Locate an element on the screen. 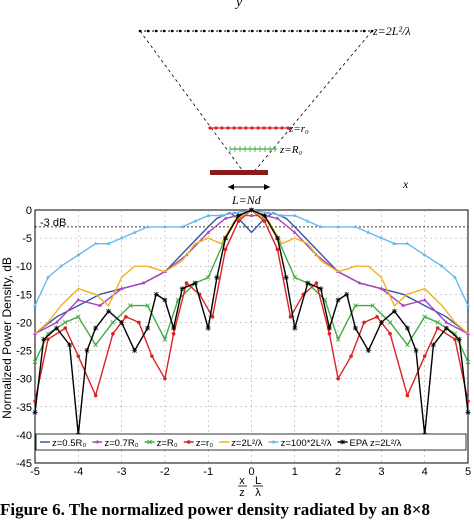 This screenshot has height=524, width=474. x-tick-label: 1 is located at coordinates (295, 472).